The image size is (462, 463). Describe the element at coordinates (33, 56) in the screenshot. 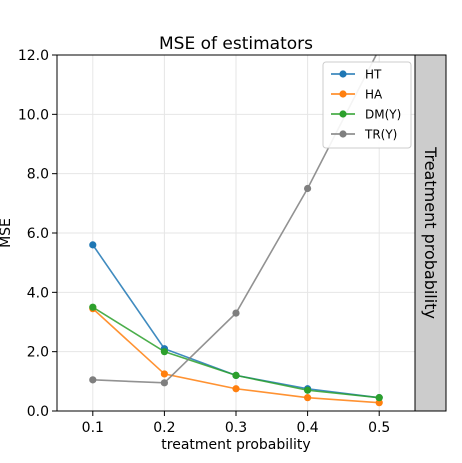

I see `y-tick-label: 12.0` at that location.